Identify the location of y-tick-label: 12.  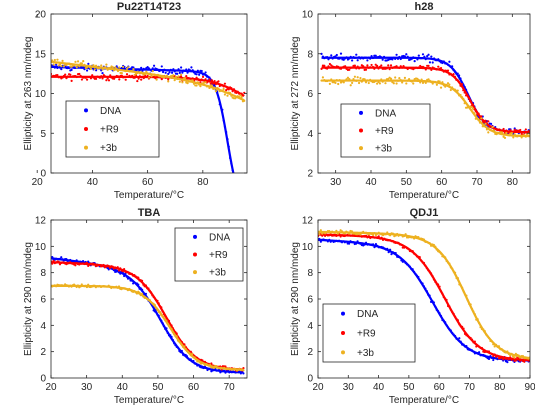
(308, 221).